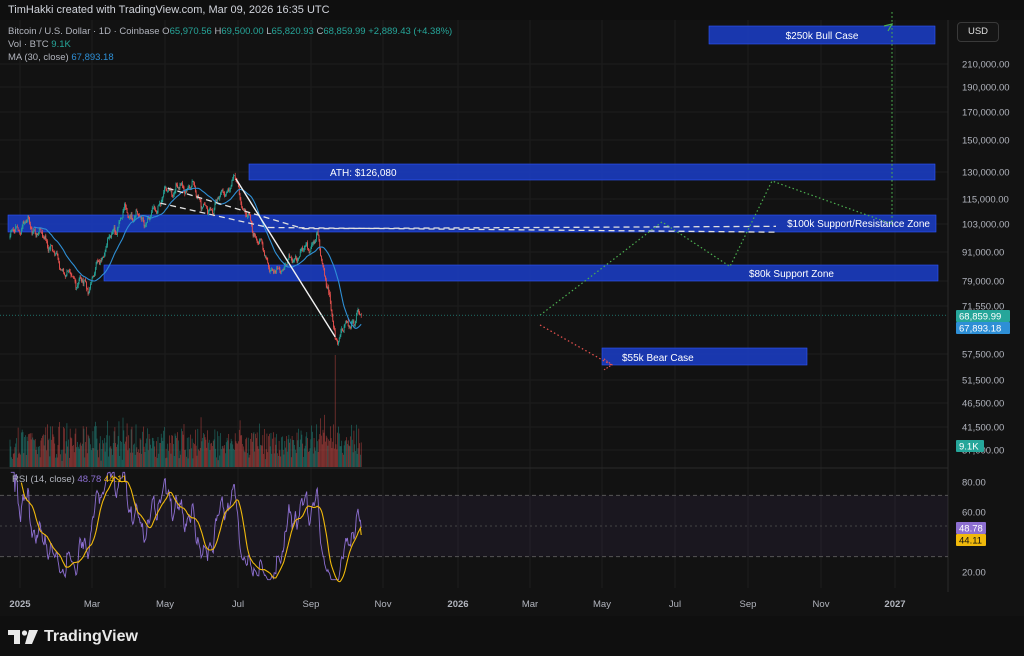 The image size is (1024, 656). I want to click on volume-label: Vol · BTC, so click(28, 44).